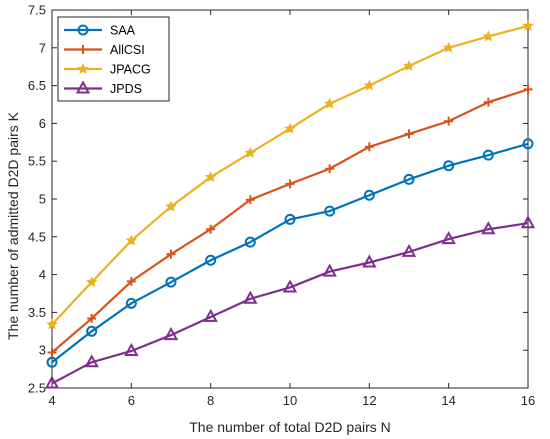 The width and height of the screenshot is (550, 439). I want to click on y-tick-label: 6, so click(42, 123).